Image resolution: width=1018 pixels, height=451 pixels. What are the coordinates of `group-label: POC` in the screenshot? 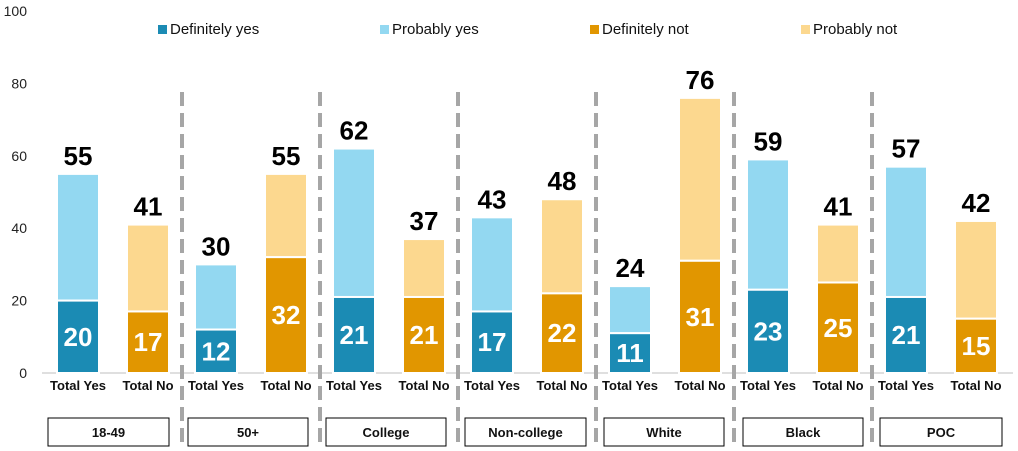 It's located at (941, 432).